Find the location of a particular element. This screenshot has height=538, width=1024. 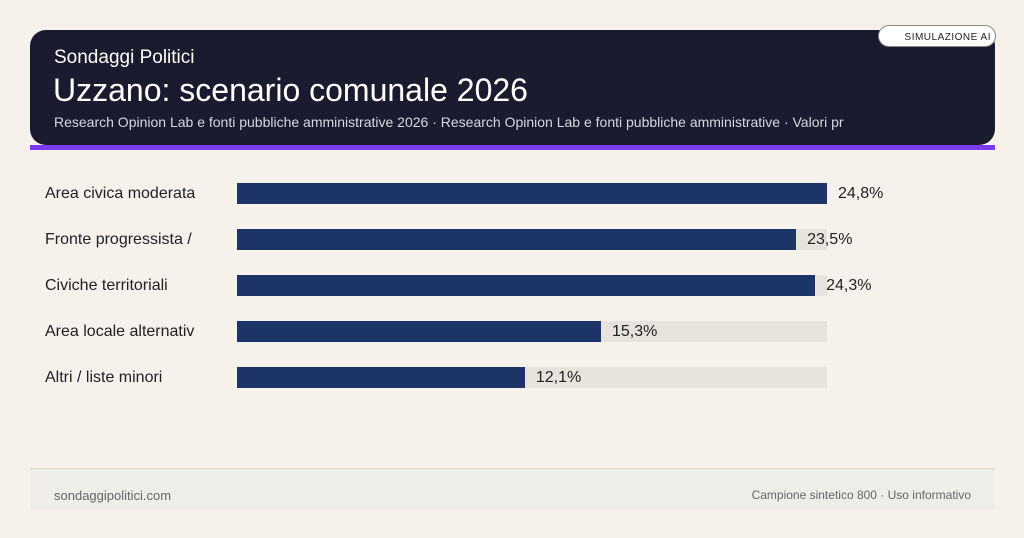

category-label: Altri / liste minori is located at coordinates (104, 377).